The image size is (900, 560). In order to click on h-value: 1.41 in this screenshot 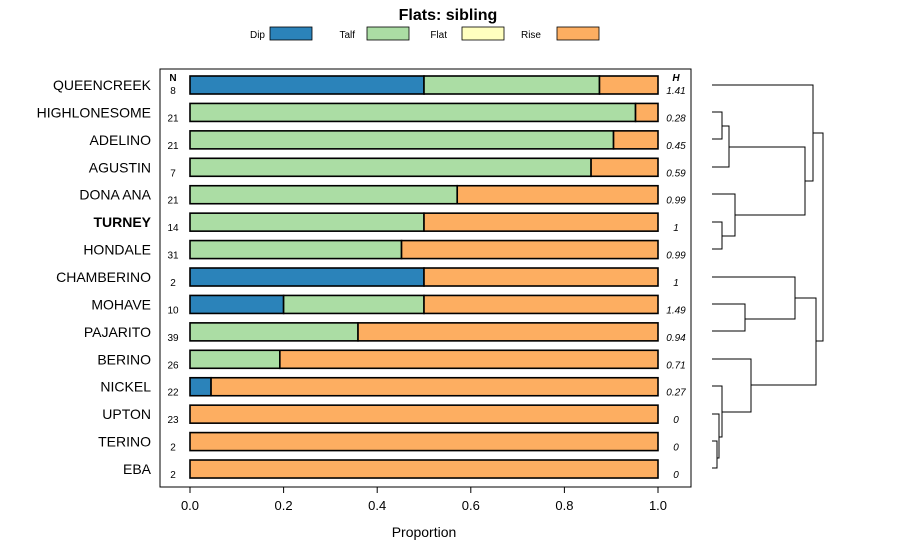, I will do `click(675, 91)`.